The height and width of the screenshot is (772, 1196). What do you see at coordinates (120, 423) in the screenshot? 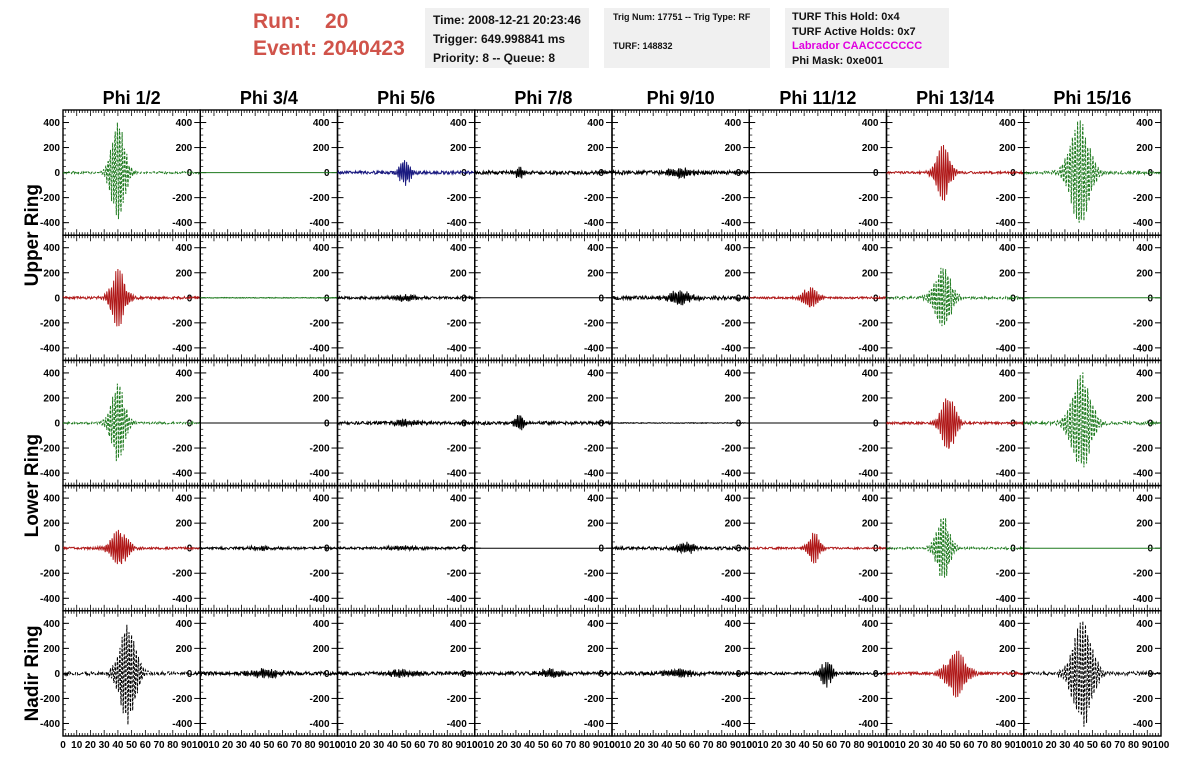
I see `panel-r3-c1: 400 400 200 200 0 0 -200 -200 -400 -400` at bounding box center [120, 423].